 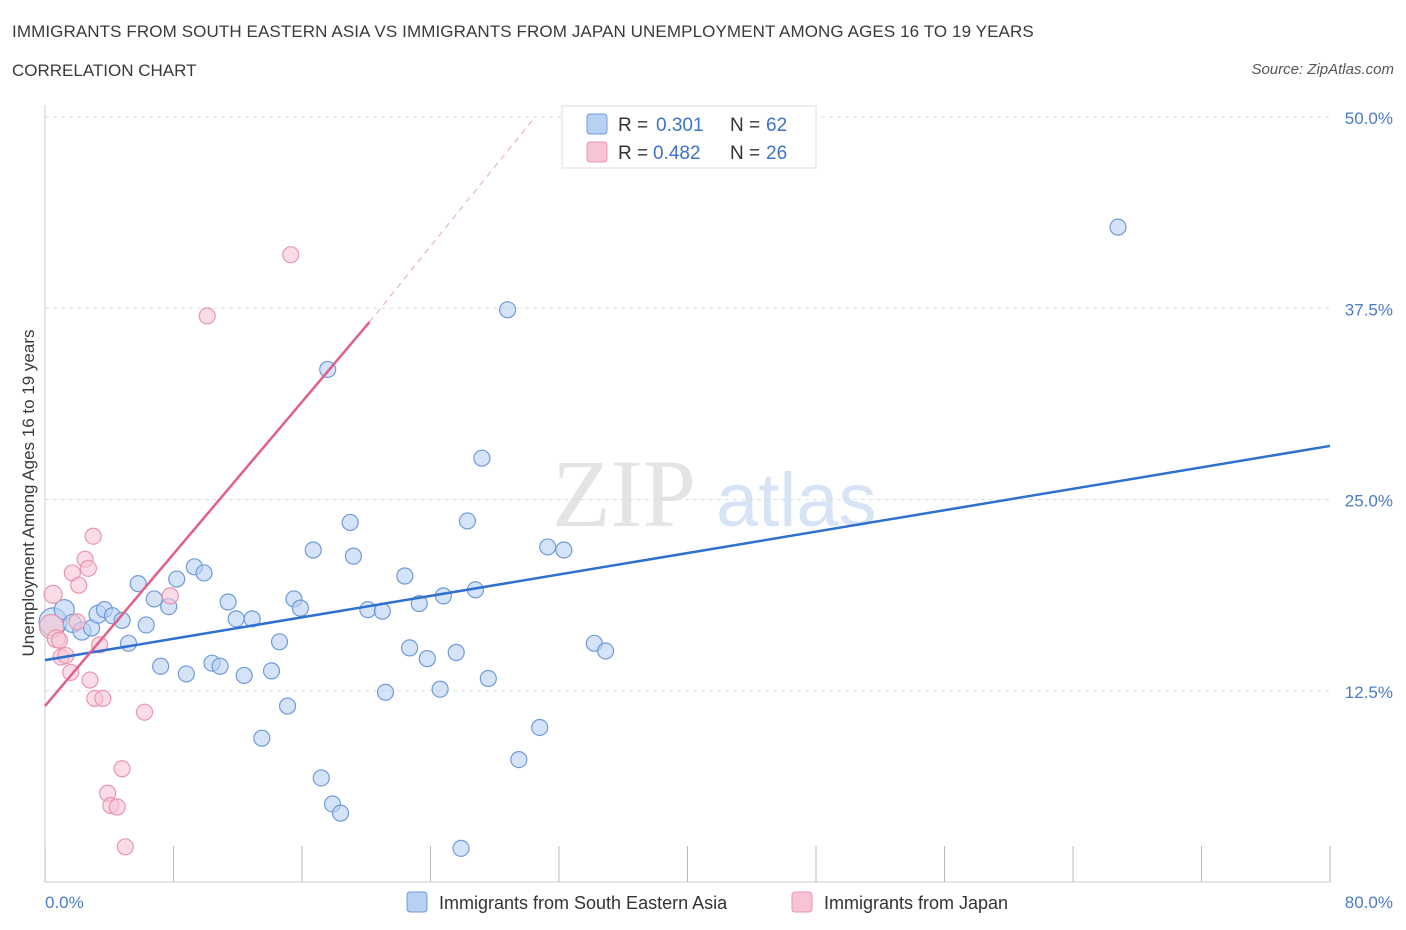 I want to click on y-tick-label-1: 25.0%, so click(x=1369, y=501).